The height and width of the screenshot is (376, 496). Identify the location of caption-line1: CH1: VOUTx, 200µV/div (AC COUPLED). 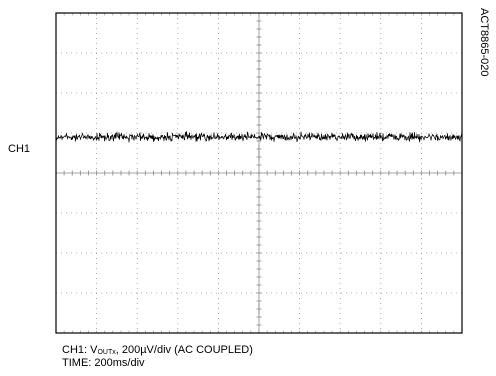
(157, 351).